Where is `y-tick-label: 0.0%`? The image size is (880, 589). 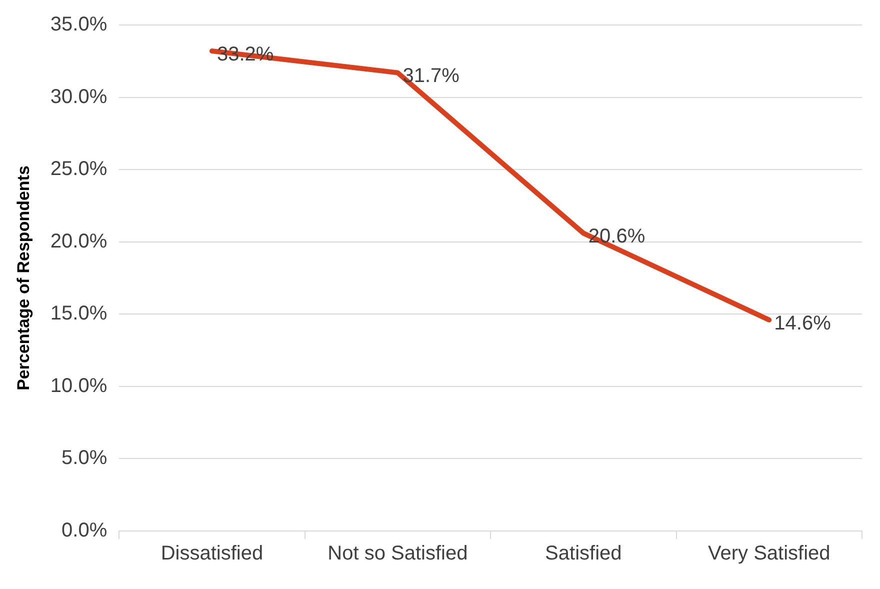 y-tick-label: 0.0% is located at coordinates (85, 531).